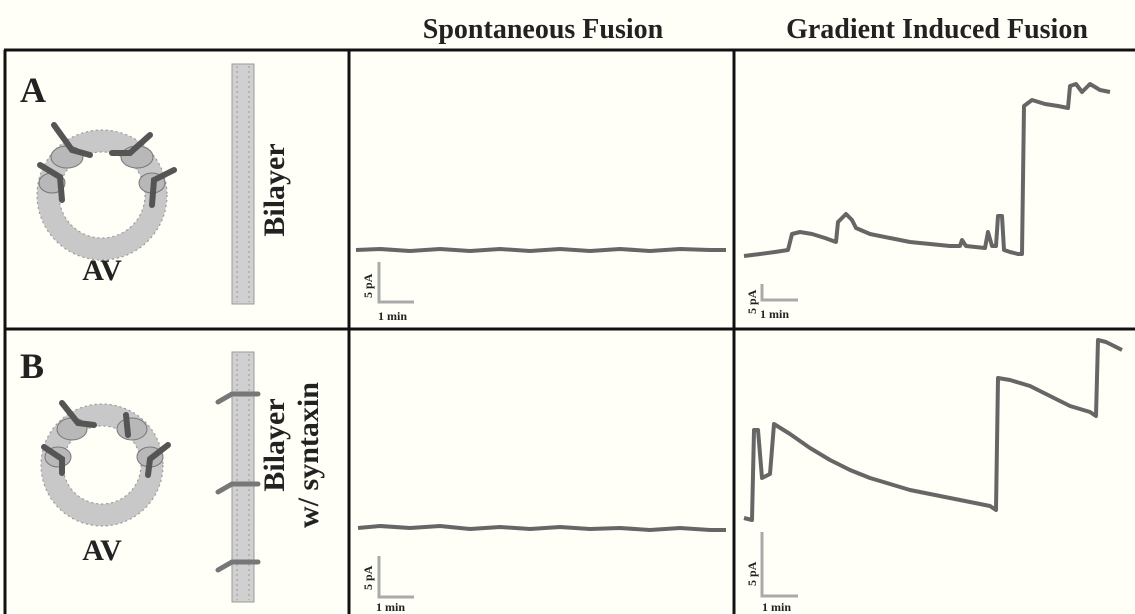 The image size is (1135, 614). I want to click on trace-b-spontaneous, so click(541, 528).